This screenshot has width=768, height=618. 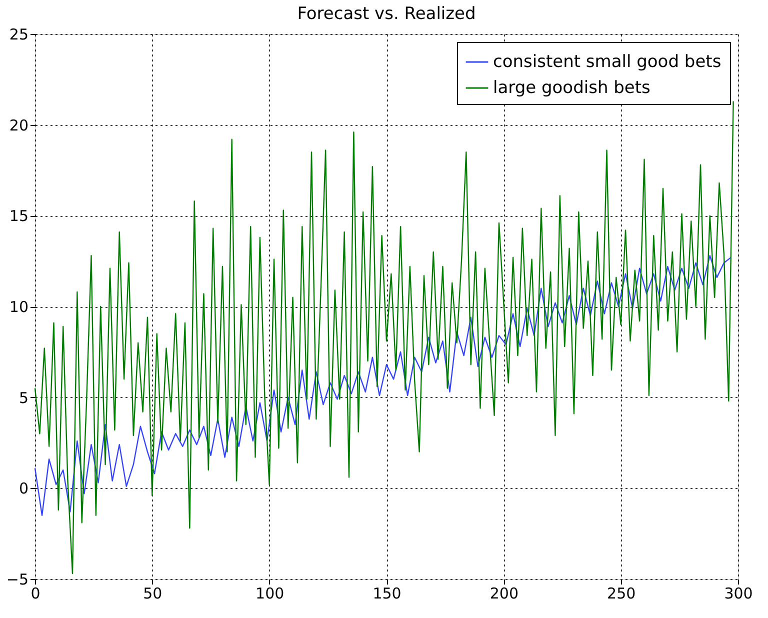 I want to click on y-tick-label: −5, so click(x=17, y=579).